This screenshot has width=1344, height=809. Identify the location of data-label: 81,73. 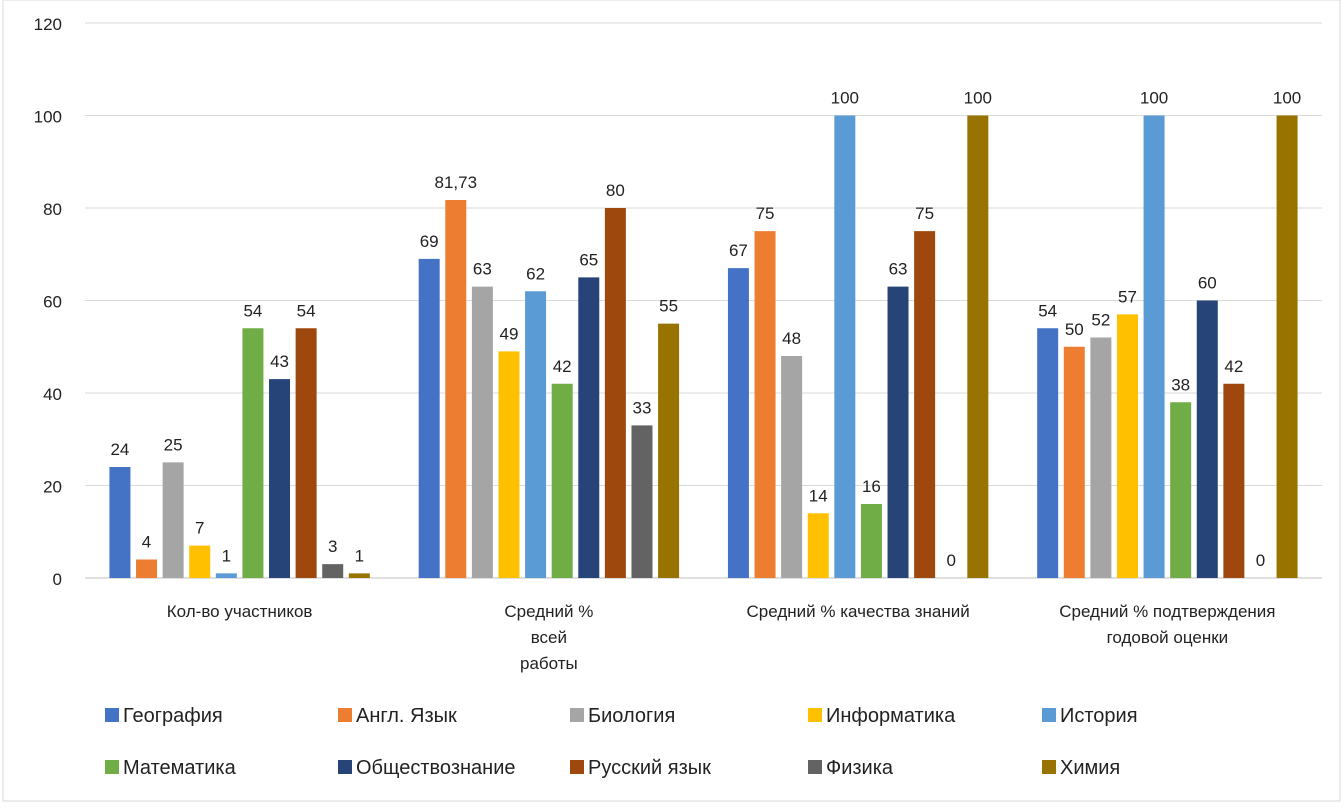
(456, 182).